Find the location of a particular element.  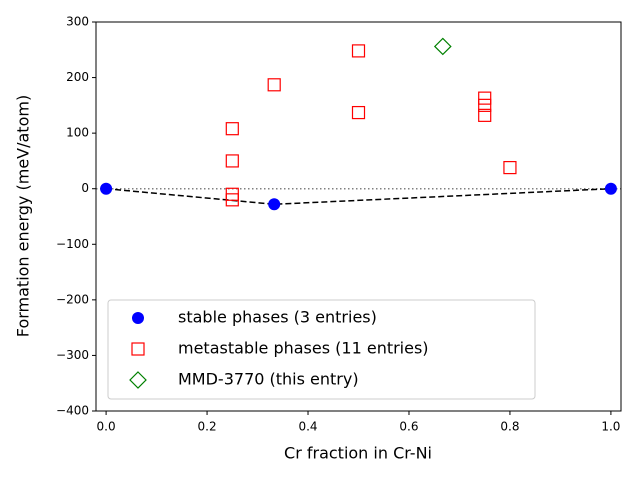

legend-box is located at coordinates (321, 349).